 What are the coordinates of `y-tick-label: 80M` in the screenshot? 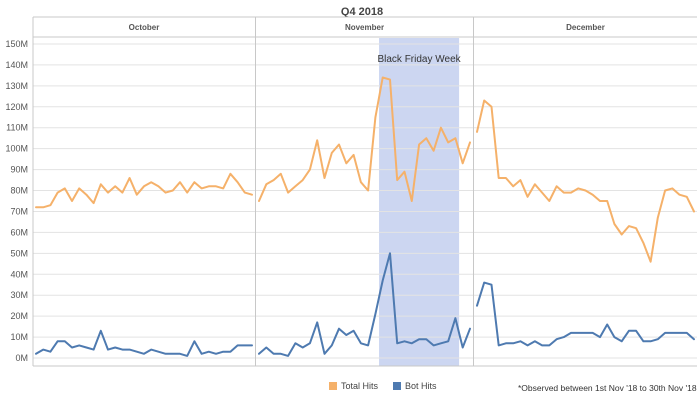 It's located at (19, 191).